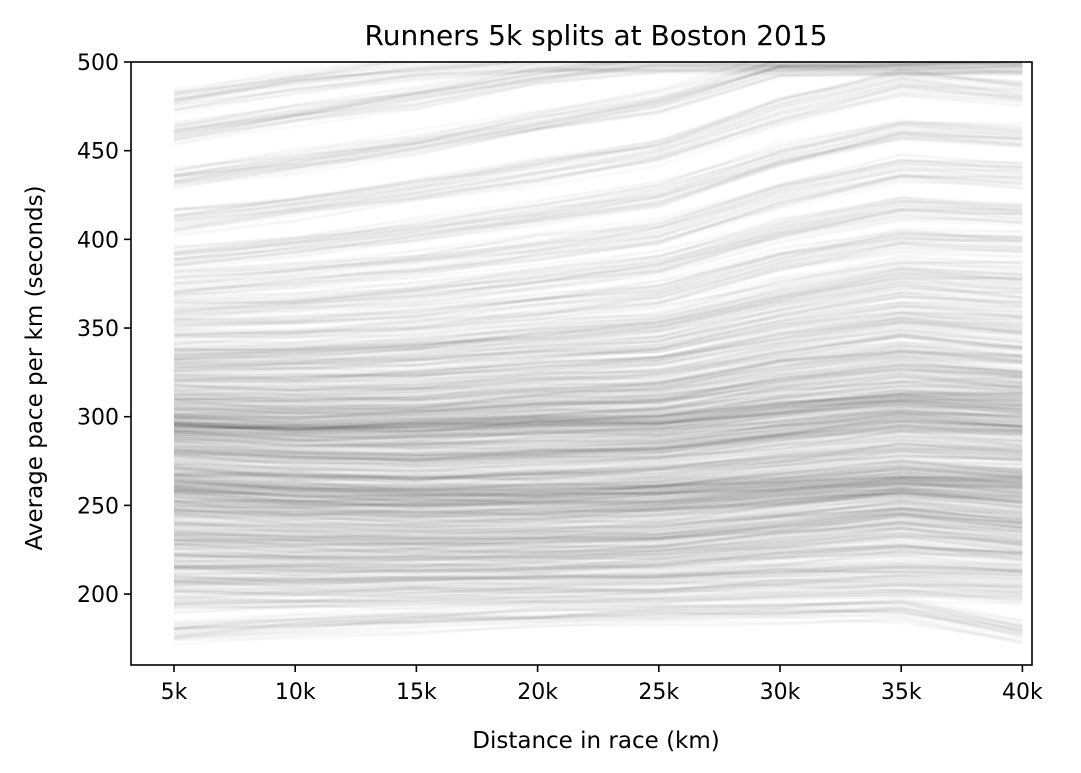 The height and width of the screenshot is (773, 1081). Describe the element at coordinates (602, 685) in the screenshot. I see `x-axis: 5k 10k 15k 20k 25k 30k 35k 40k` at that location.